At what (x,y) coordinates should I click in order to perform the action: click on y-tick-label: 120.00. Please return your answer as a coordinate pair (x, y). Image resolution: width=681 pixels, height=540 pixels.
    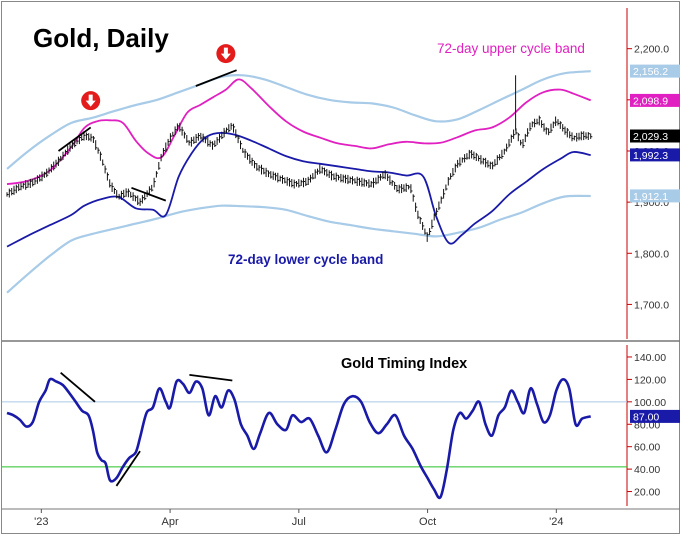
    Looking at the image, I should click on (650, 380).